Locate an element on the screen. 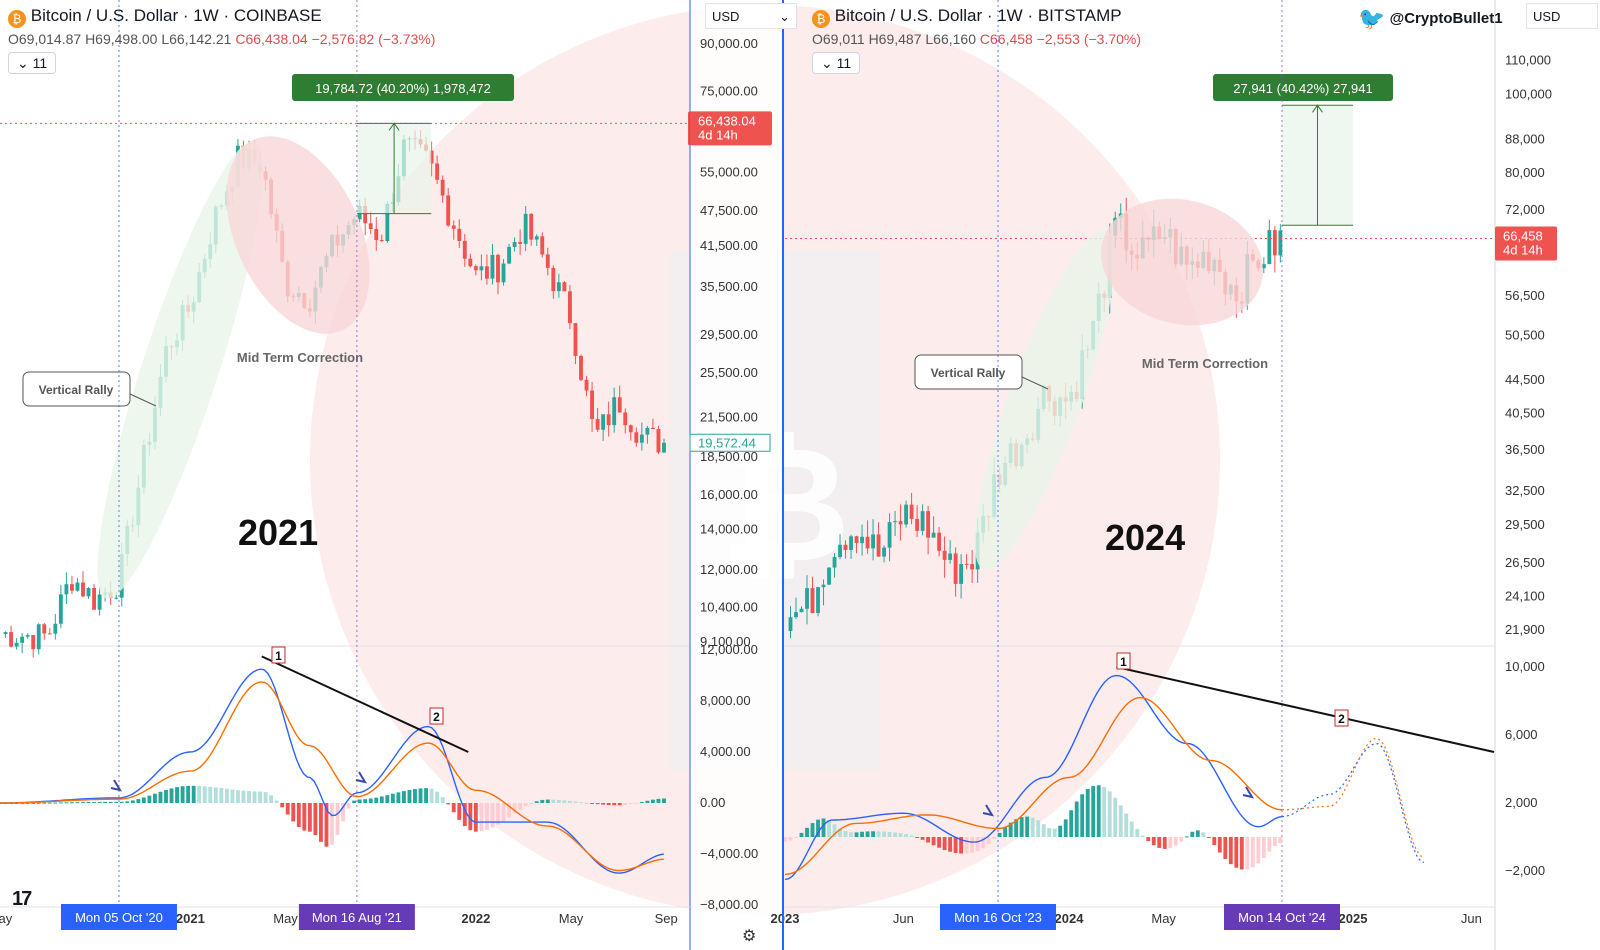 The width and height of the screenshot is (1600, 950). price-tick-label: 29,500.00 is located at coordinates (729, 334).